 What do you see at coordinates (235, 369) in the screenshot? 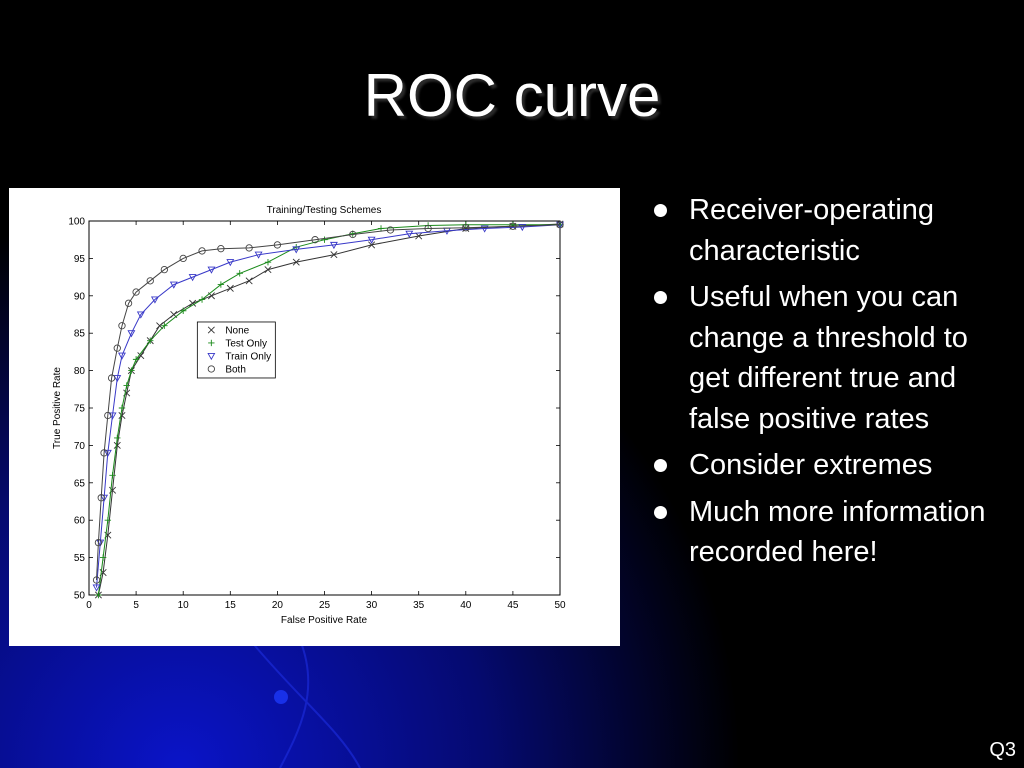
I see `legend-label: Both` at bounding box center [235, 369].